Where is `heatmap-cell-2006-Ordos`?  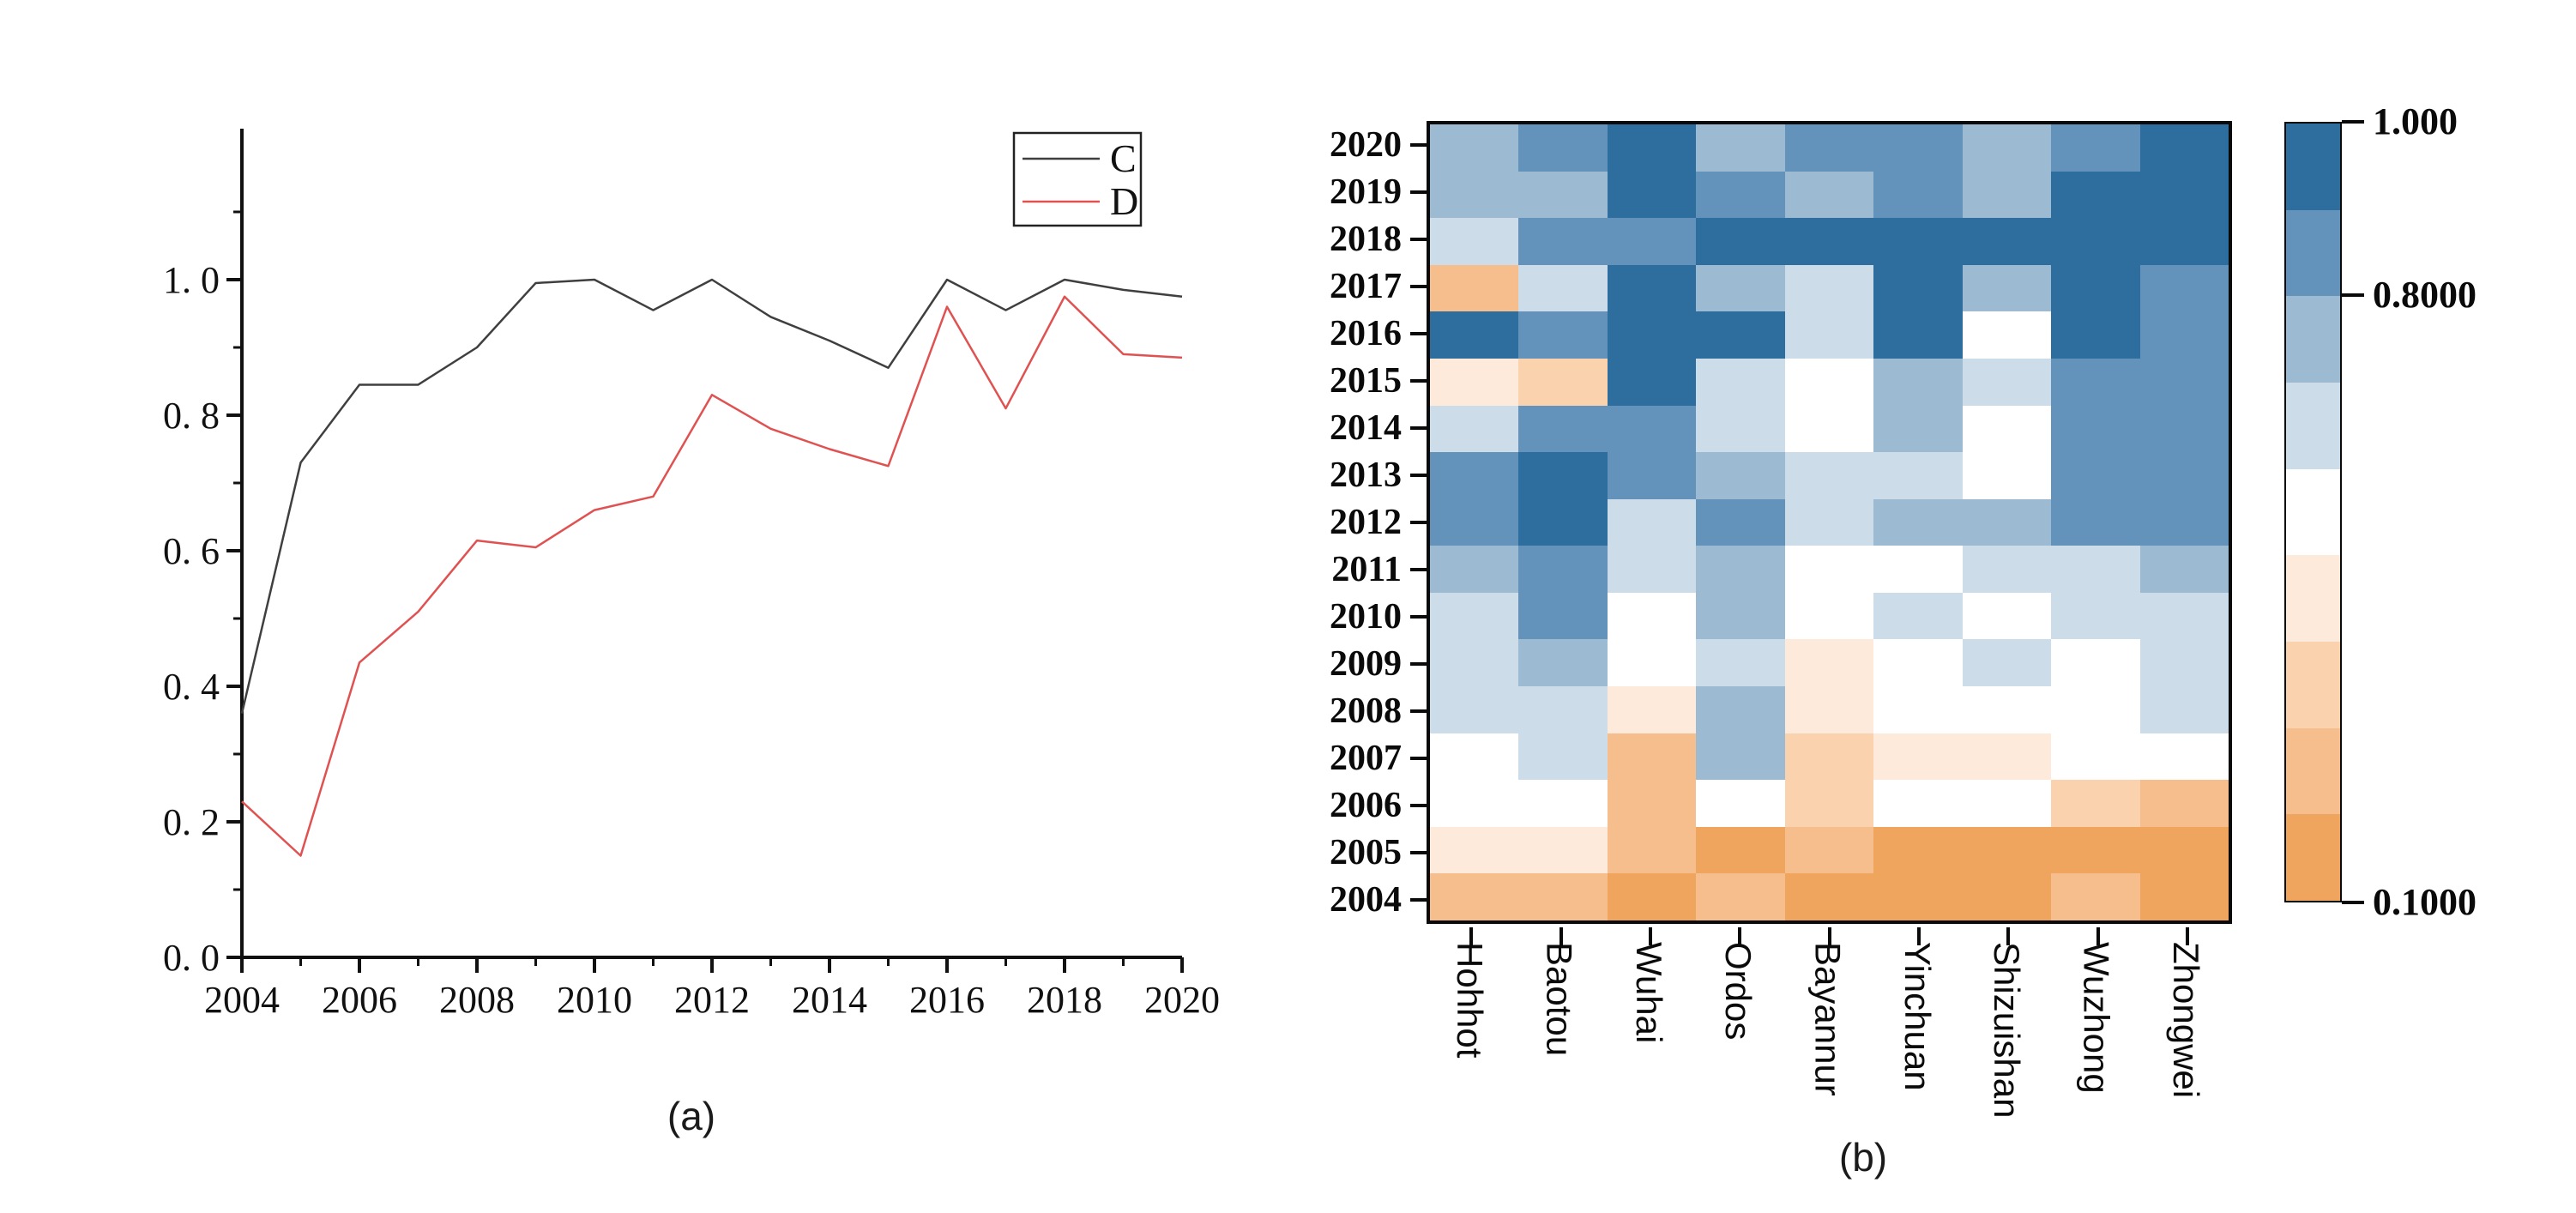 heatmap-cell-2006-Ordos is located at coordinates (1740, 804).